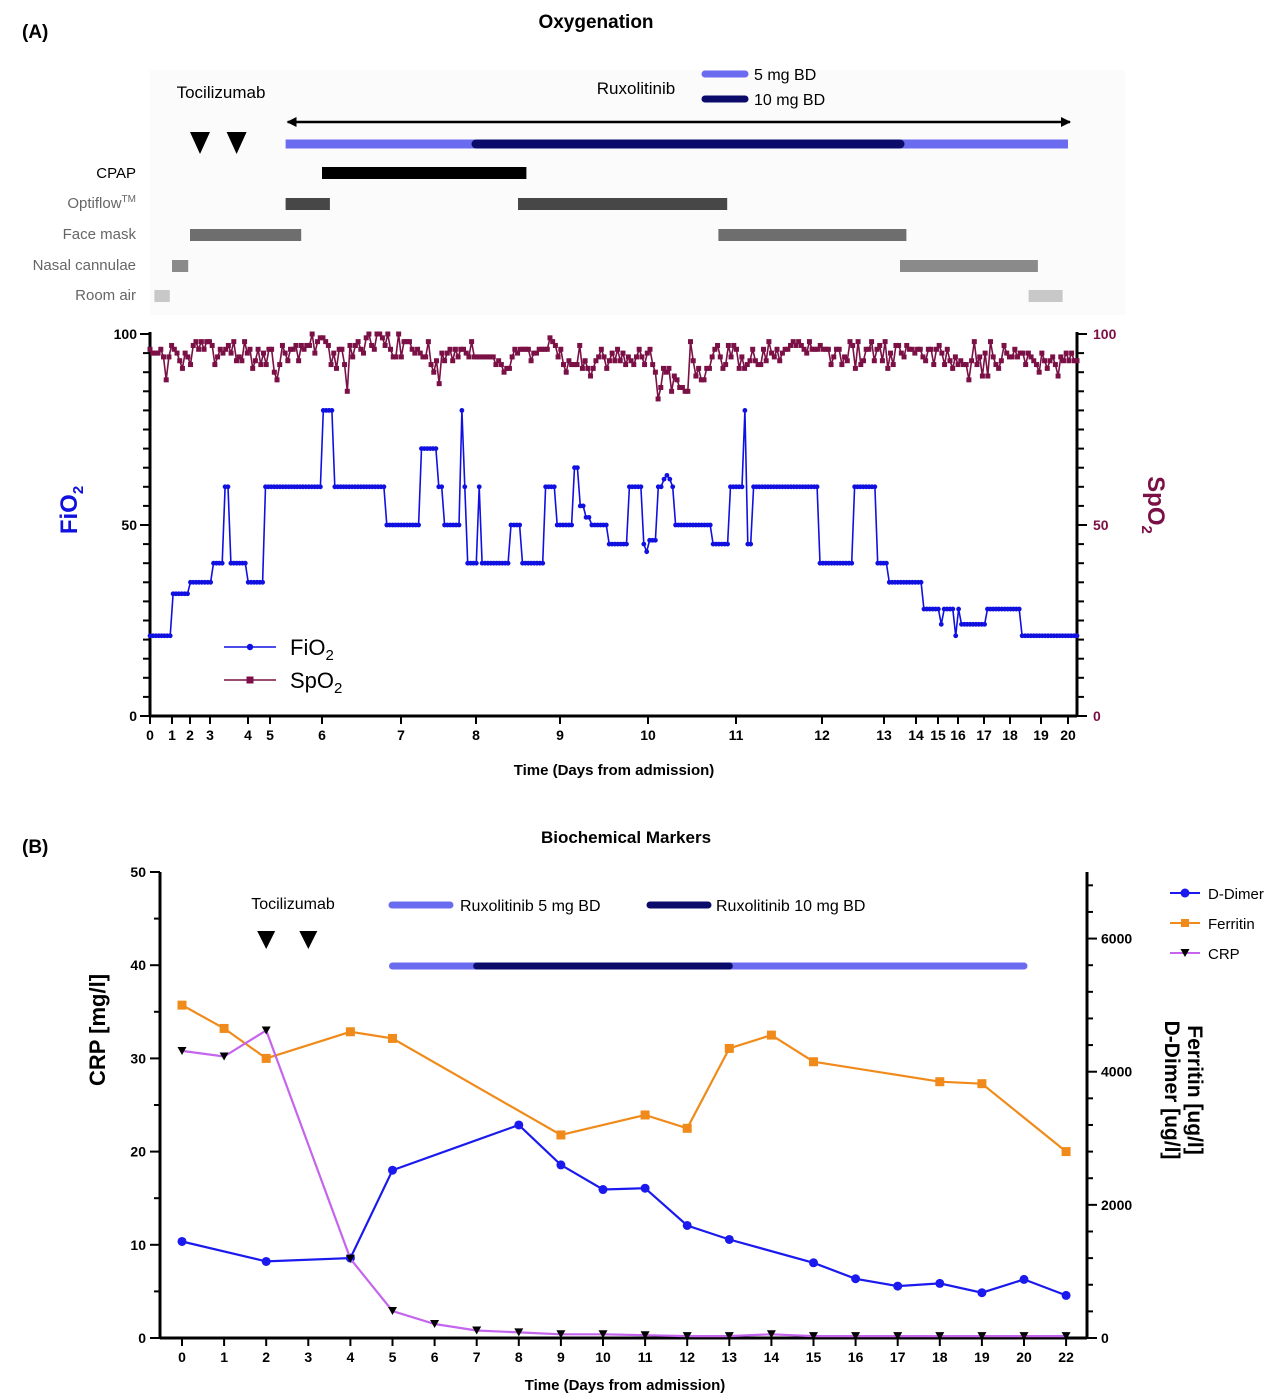 The width and height of the screenshot is (1277, 1397). I want to click on facemask-label: Face mask, so click(100, 234).